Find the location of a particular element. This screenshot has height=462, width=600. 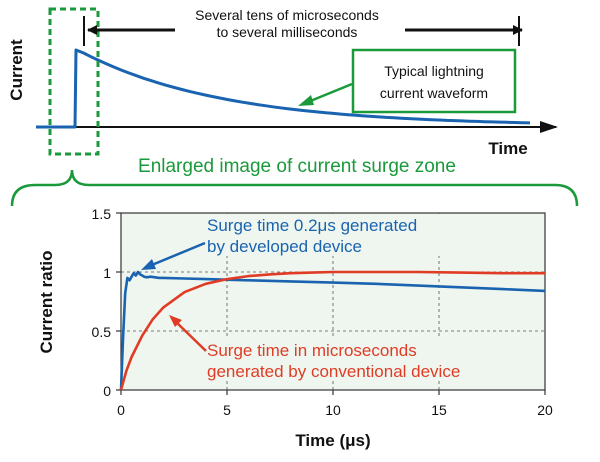

blue-series-label-line1: Surge time 0.2μs generated is located at coordinates (312, 225).